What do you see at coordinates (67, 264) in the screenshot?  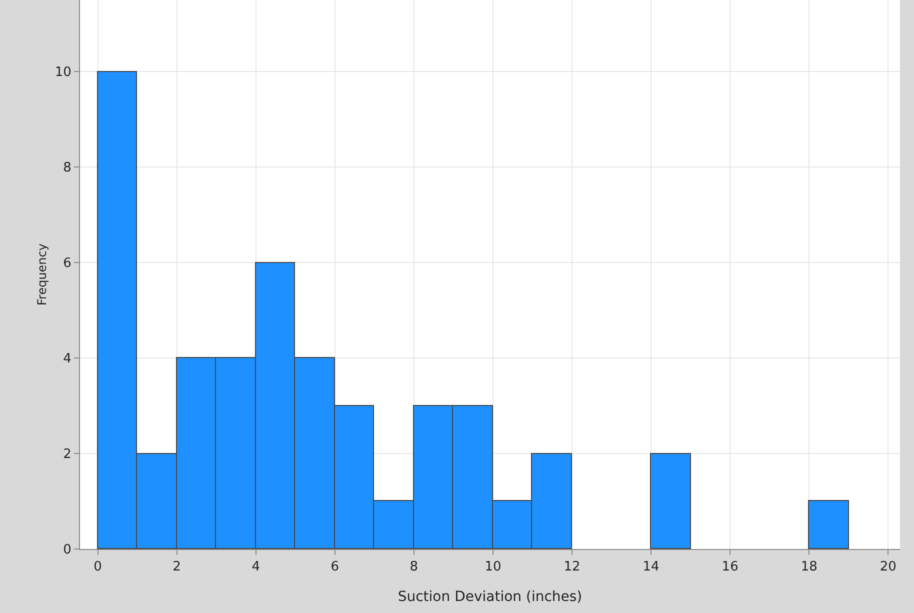 I see `y-tick-label: 6` at bounding box center [67, 264].